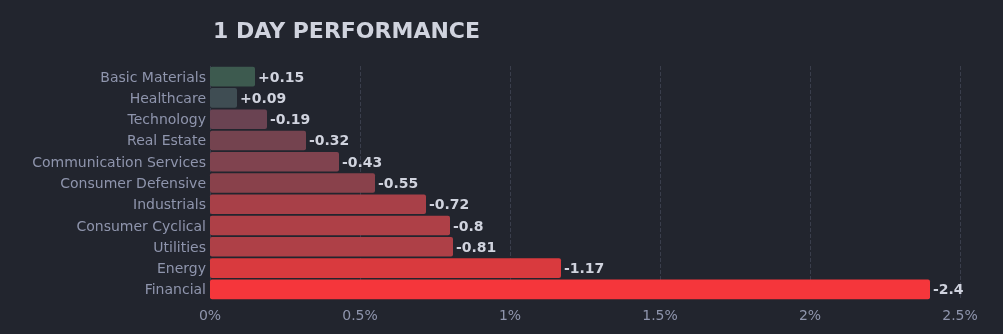  Describe the element at coordinates (360, 315) in the screenshot. I see `x-tick-label: 0.5%` at that location.